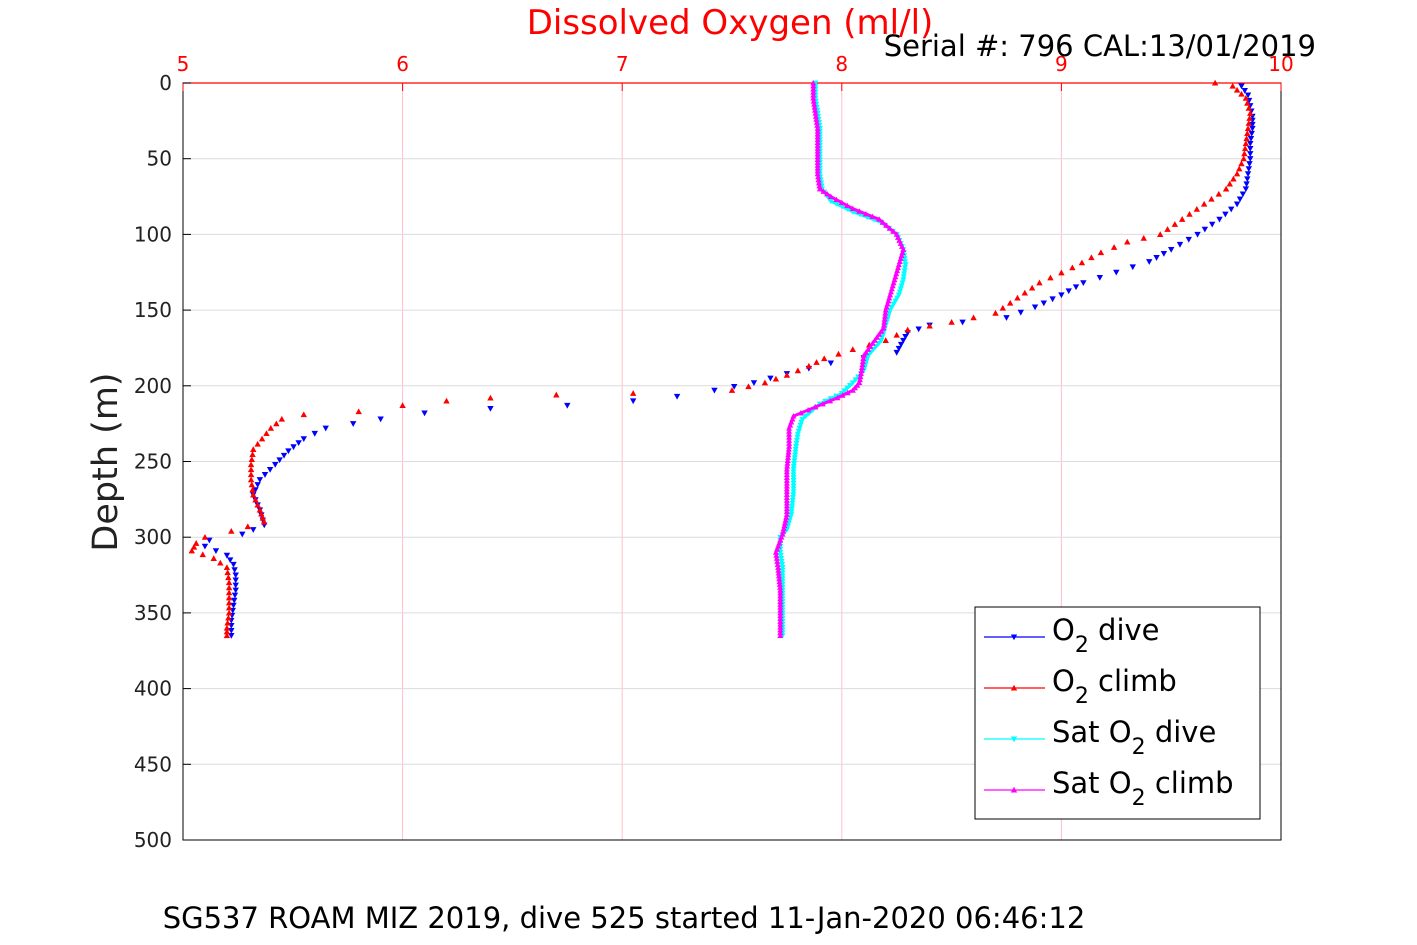  I want to click on y-tick-label: 500, so click(153, 840).